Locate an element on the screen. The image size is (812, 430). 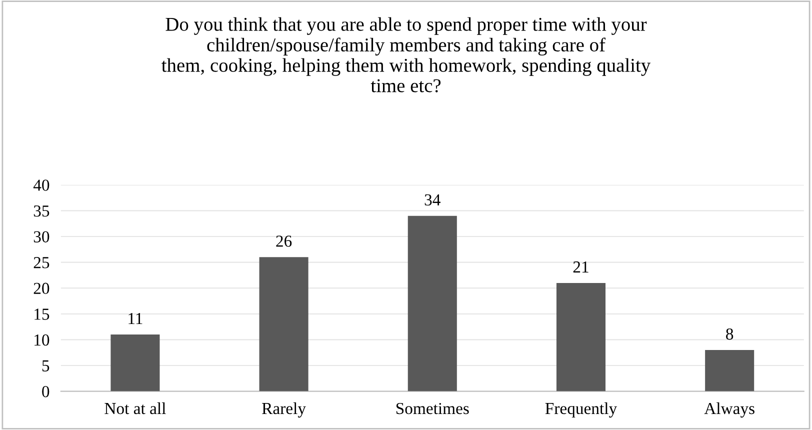
data-label: 11 is located at coordinates (135, 318).